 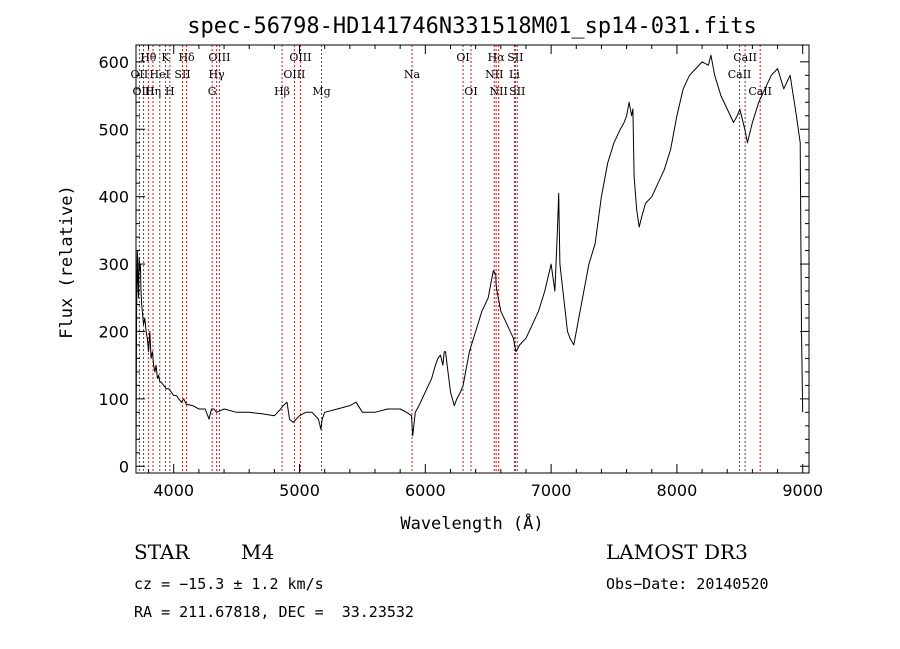 What do you see at coordinates (160, 74) in the screenshot?
I see `marker-label-4: HeI` at bounding box center [160, 74].